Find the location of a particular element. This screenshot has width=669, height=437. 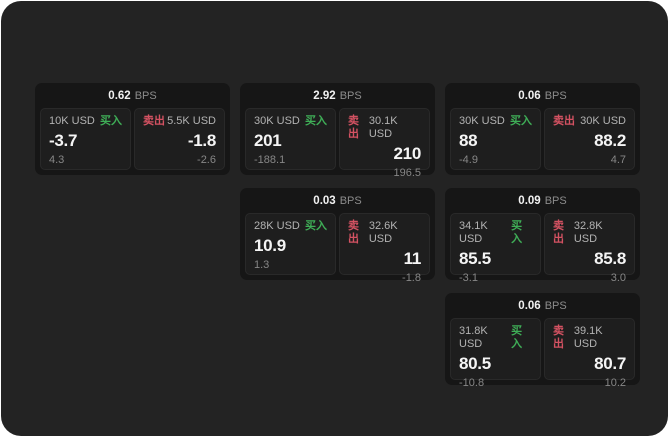

buy-delta: -4.9 is located at coordinates (468, 160).